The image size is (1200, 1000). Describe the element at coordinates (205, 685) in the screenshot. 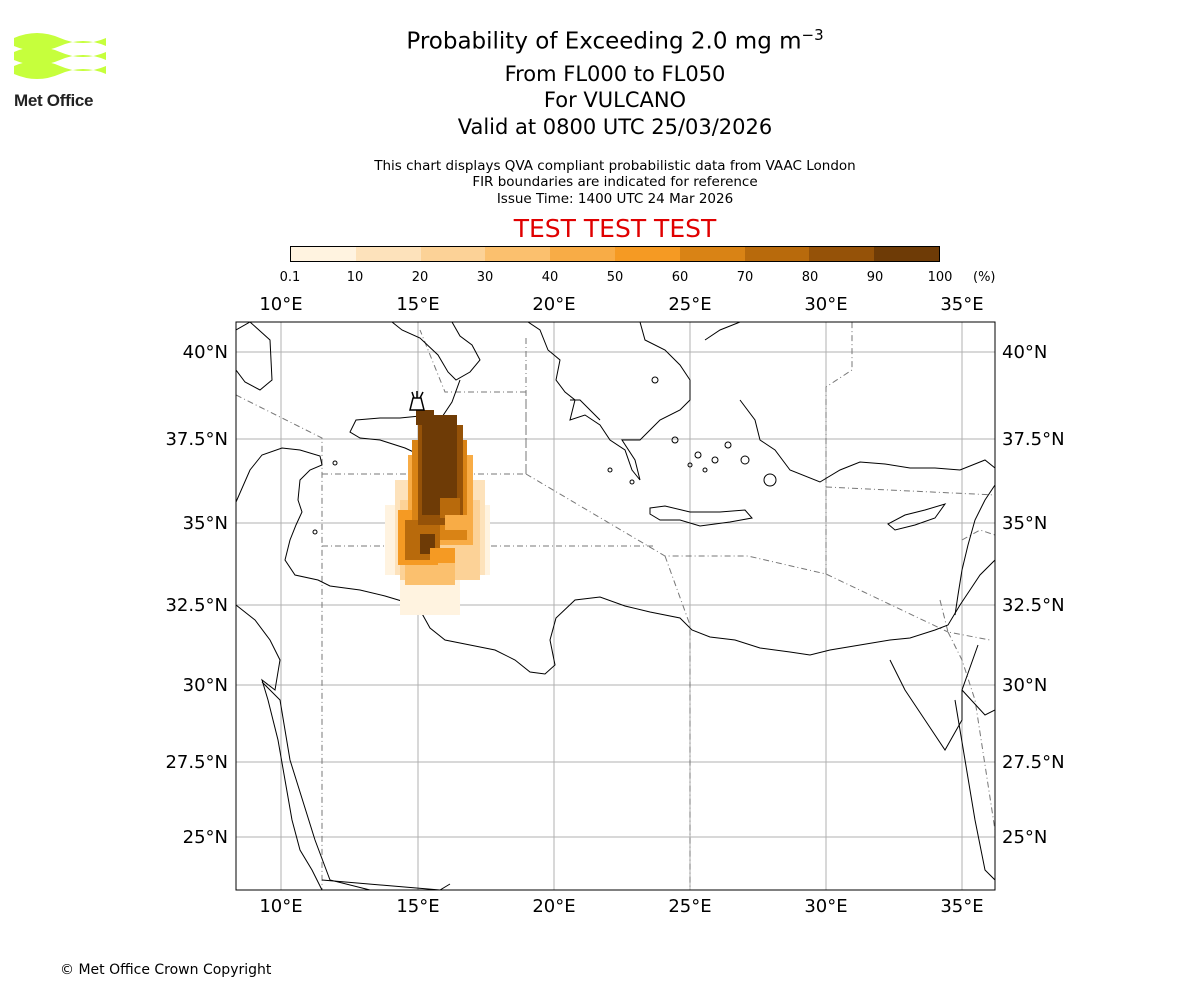

I see `lat-label-left: 30°N` at that location.